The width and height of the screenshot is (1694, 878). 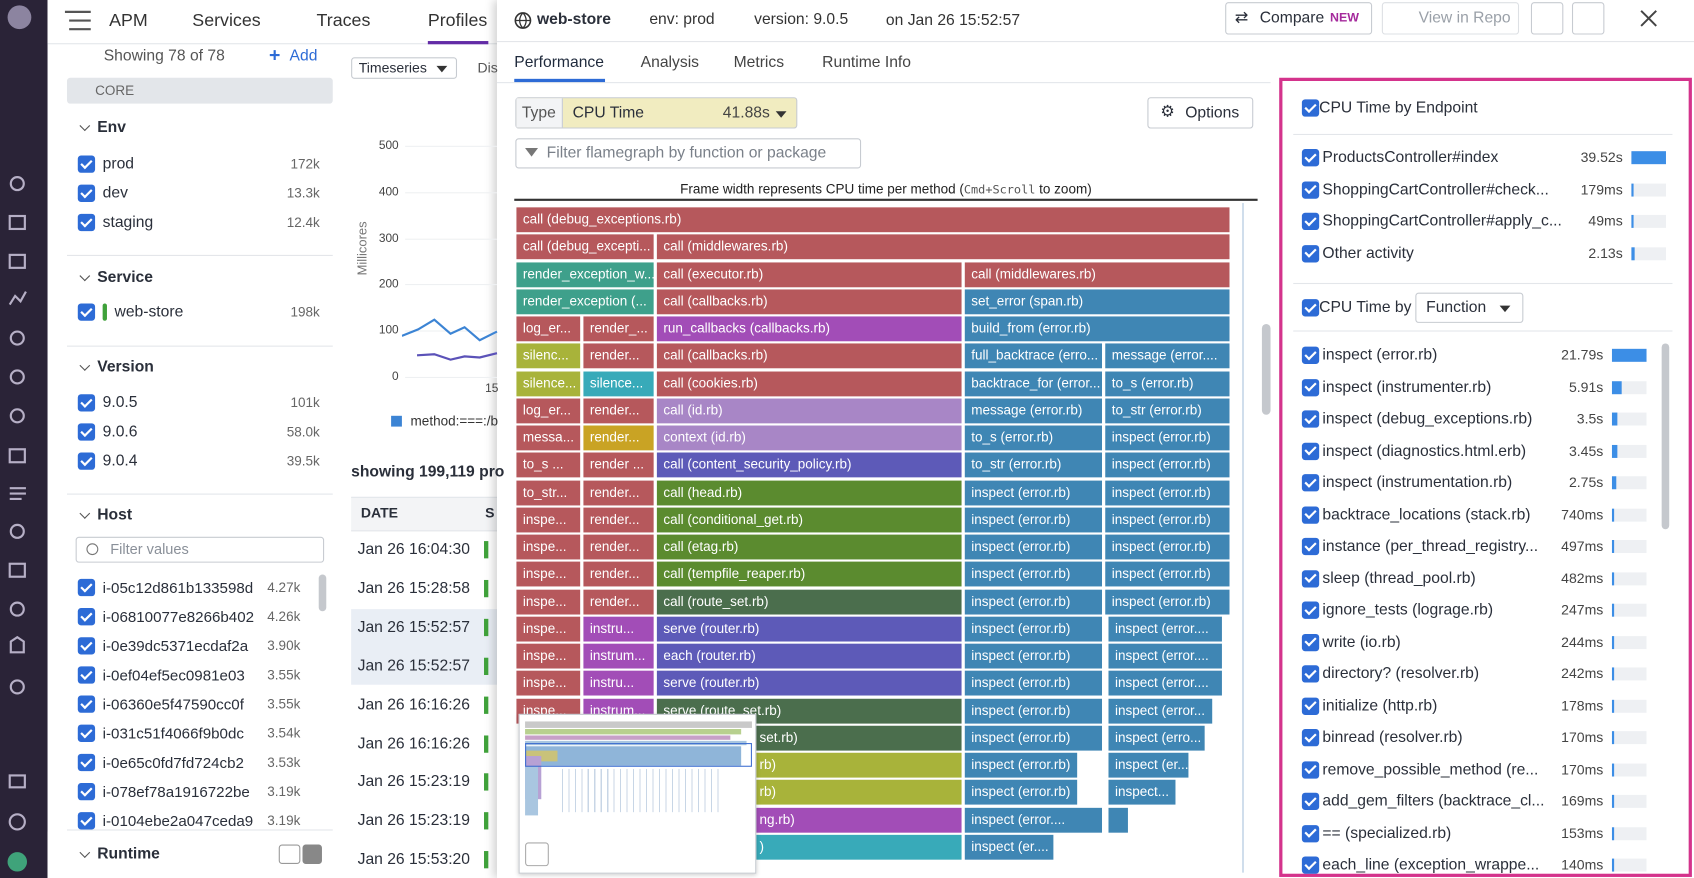 I want to click on flame-frame: context (id.rb), so click(x=809, y=438).